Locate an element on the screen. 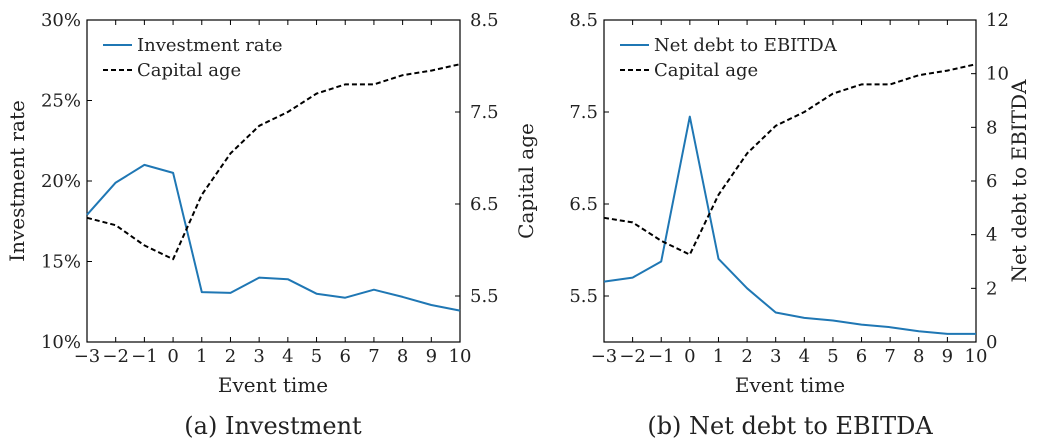  y-tick-label: 20% is located at coordinates (61, 181).